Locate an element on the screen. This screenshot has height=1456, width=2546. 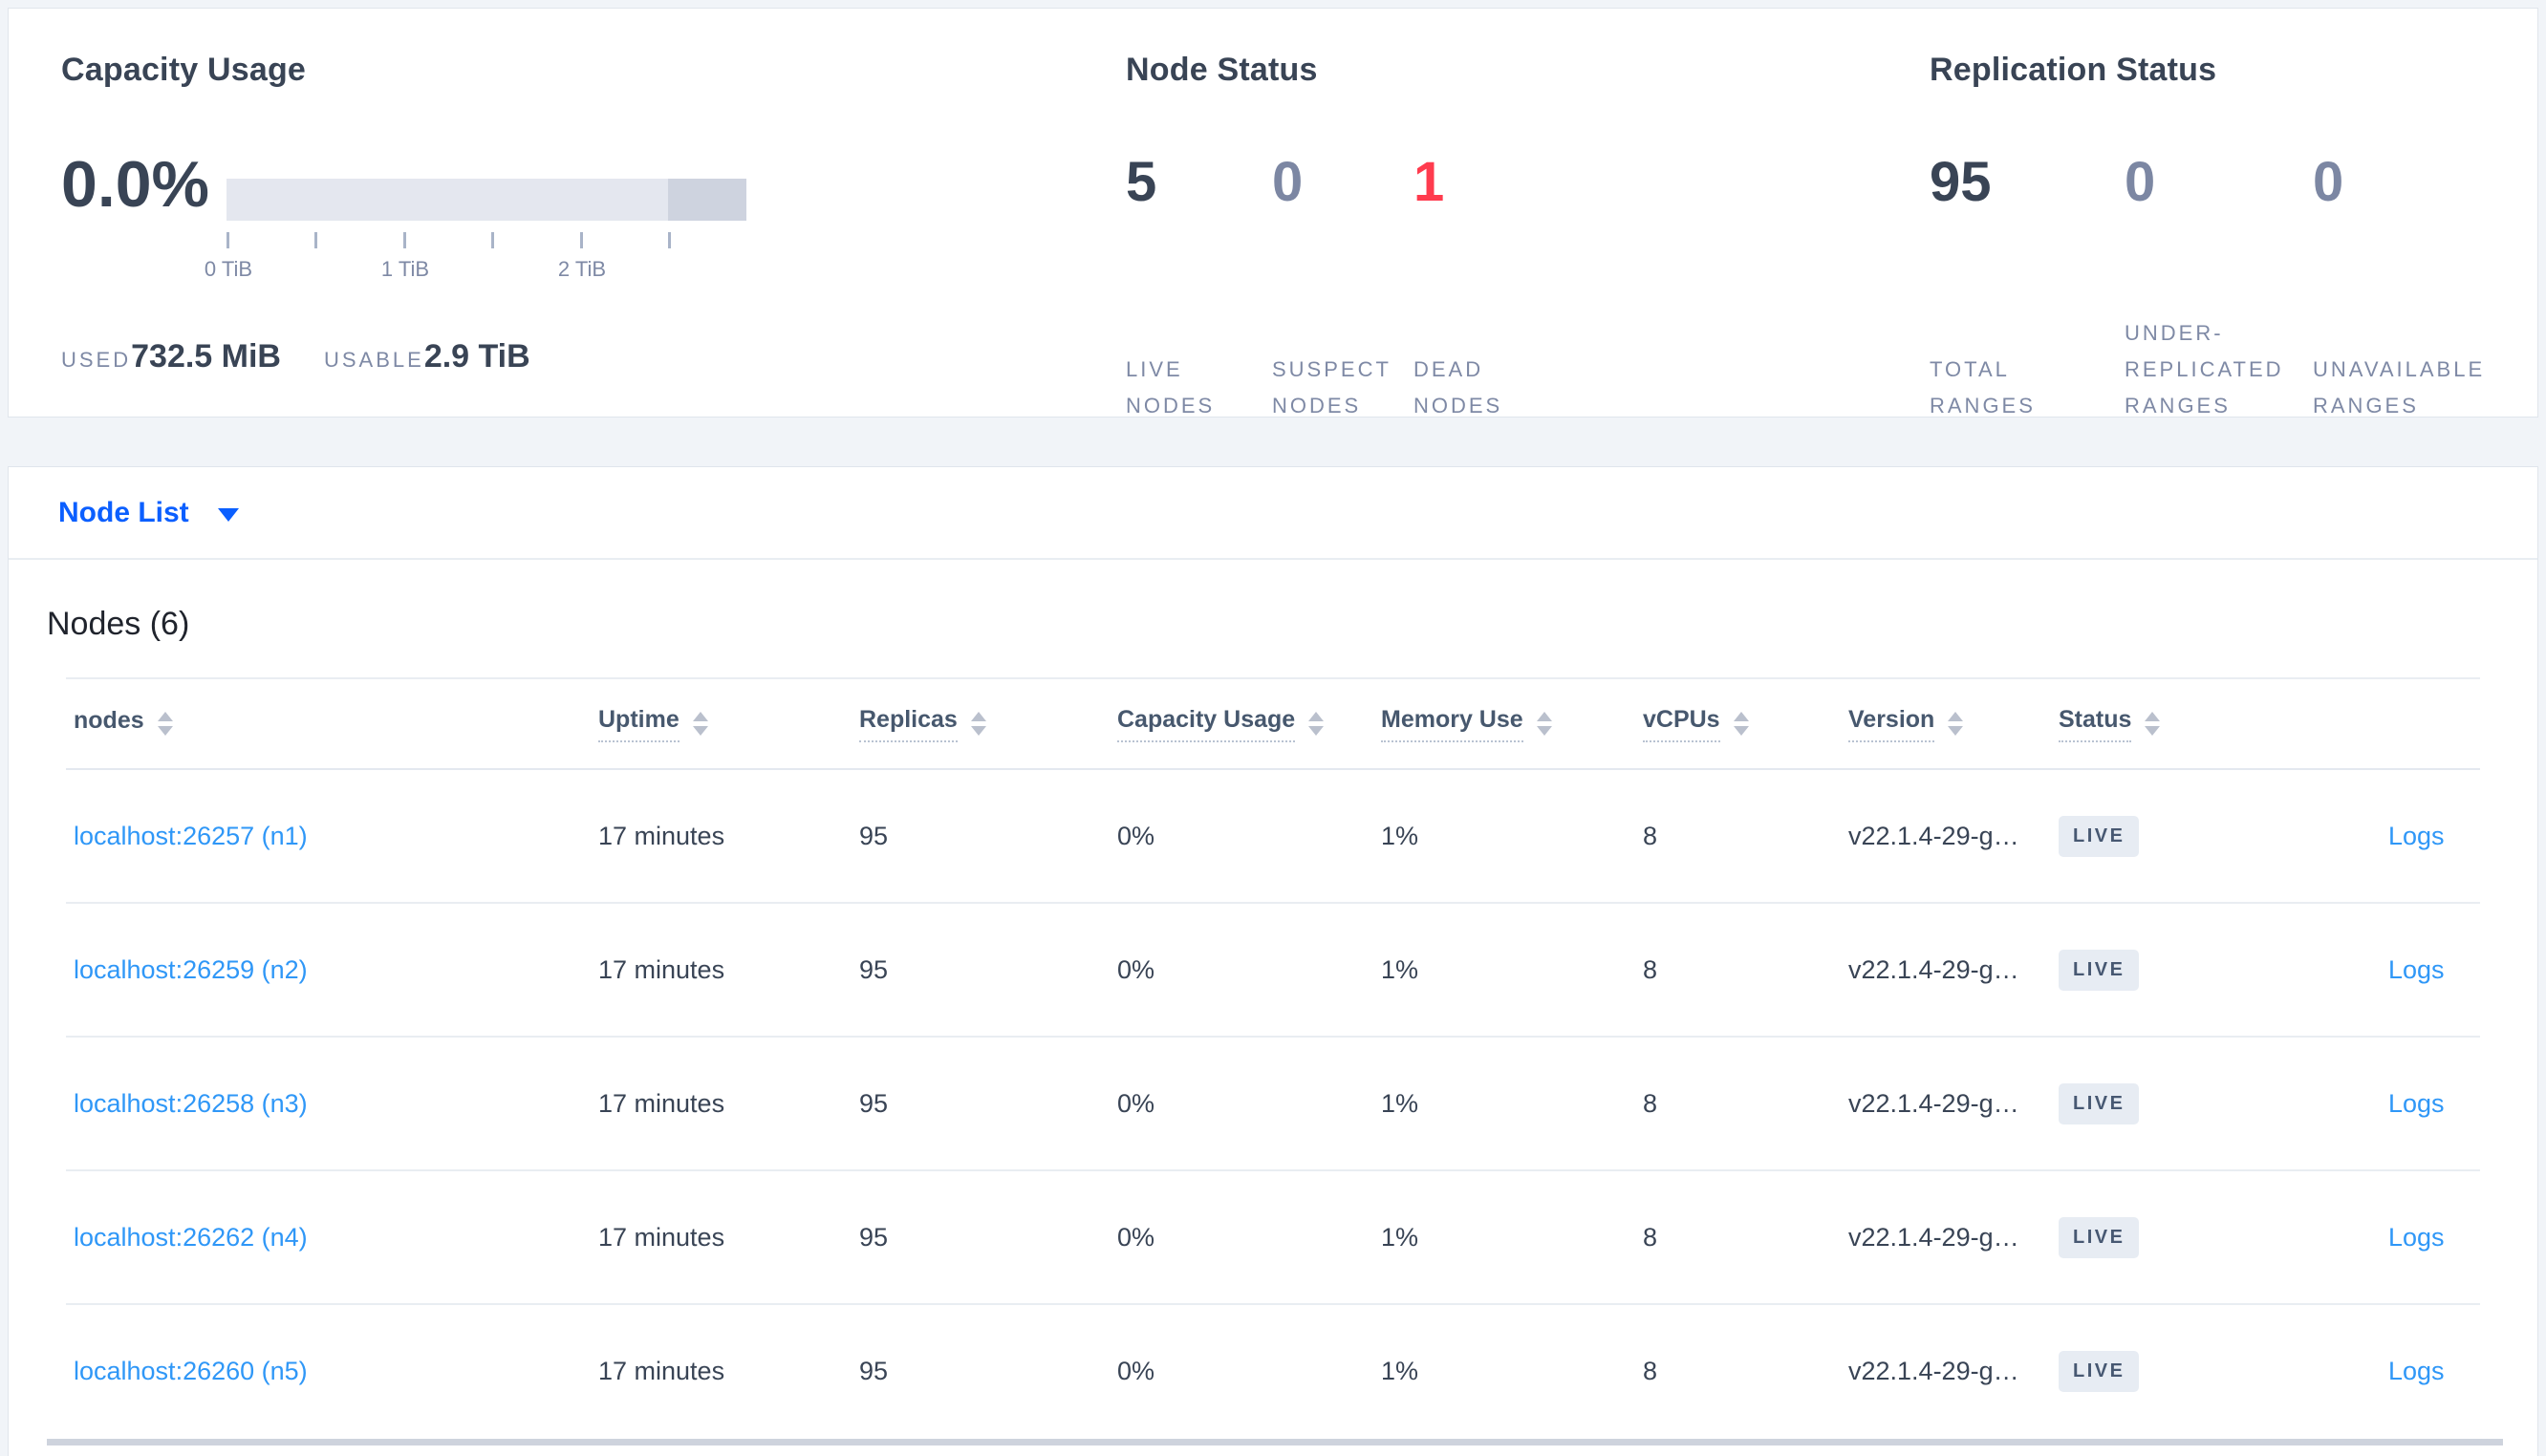
node-link-cell: localhost:26259 (n2) is located at coordinates (328, 970).